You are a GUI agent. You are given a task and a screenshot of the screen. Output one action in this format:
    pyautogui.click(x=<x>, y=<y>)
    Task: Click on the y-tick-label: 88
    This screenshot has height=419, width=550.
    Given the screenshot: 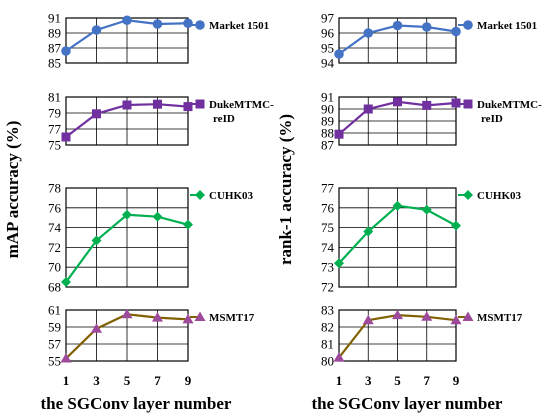 What is the action you would take?
    pyautogui.click(x=327, y=133)
    